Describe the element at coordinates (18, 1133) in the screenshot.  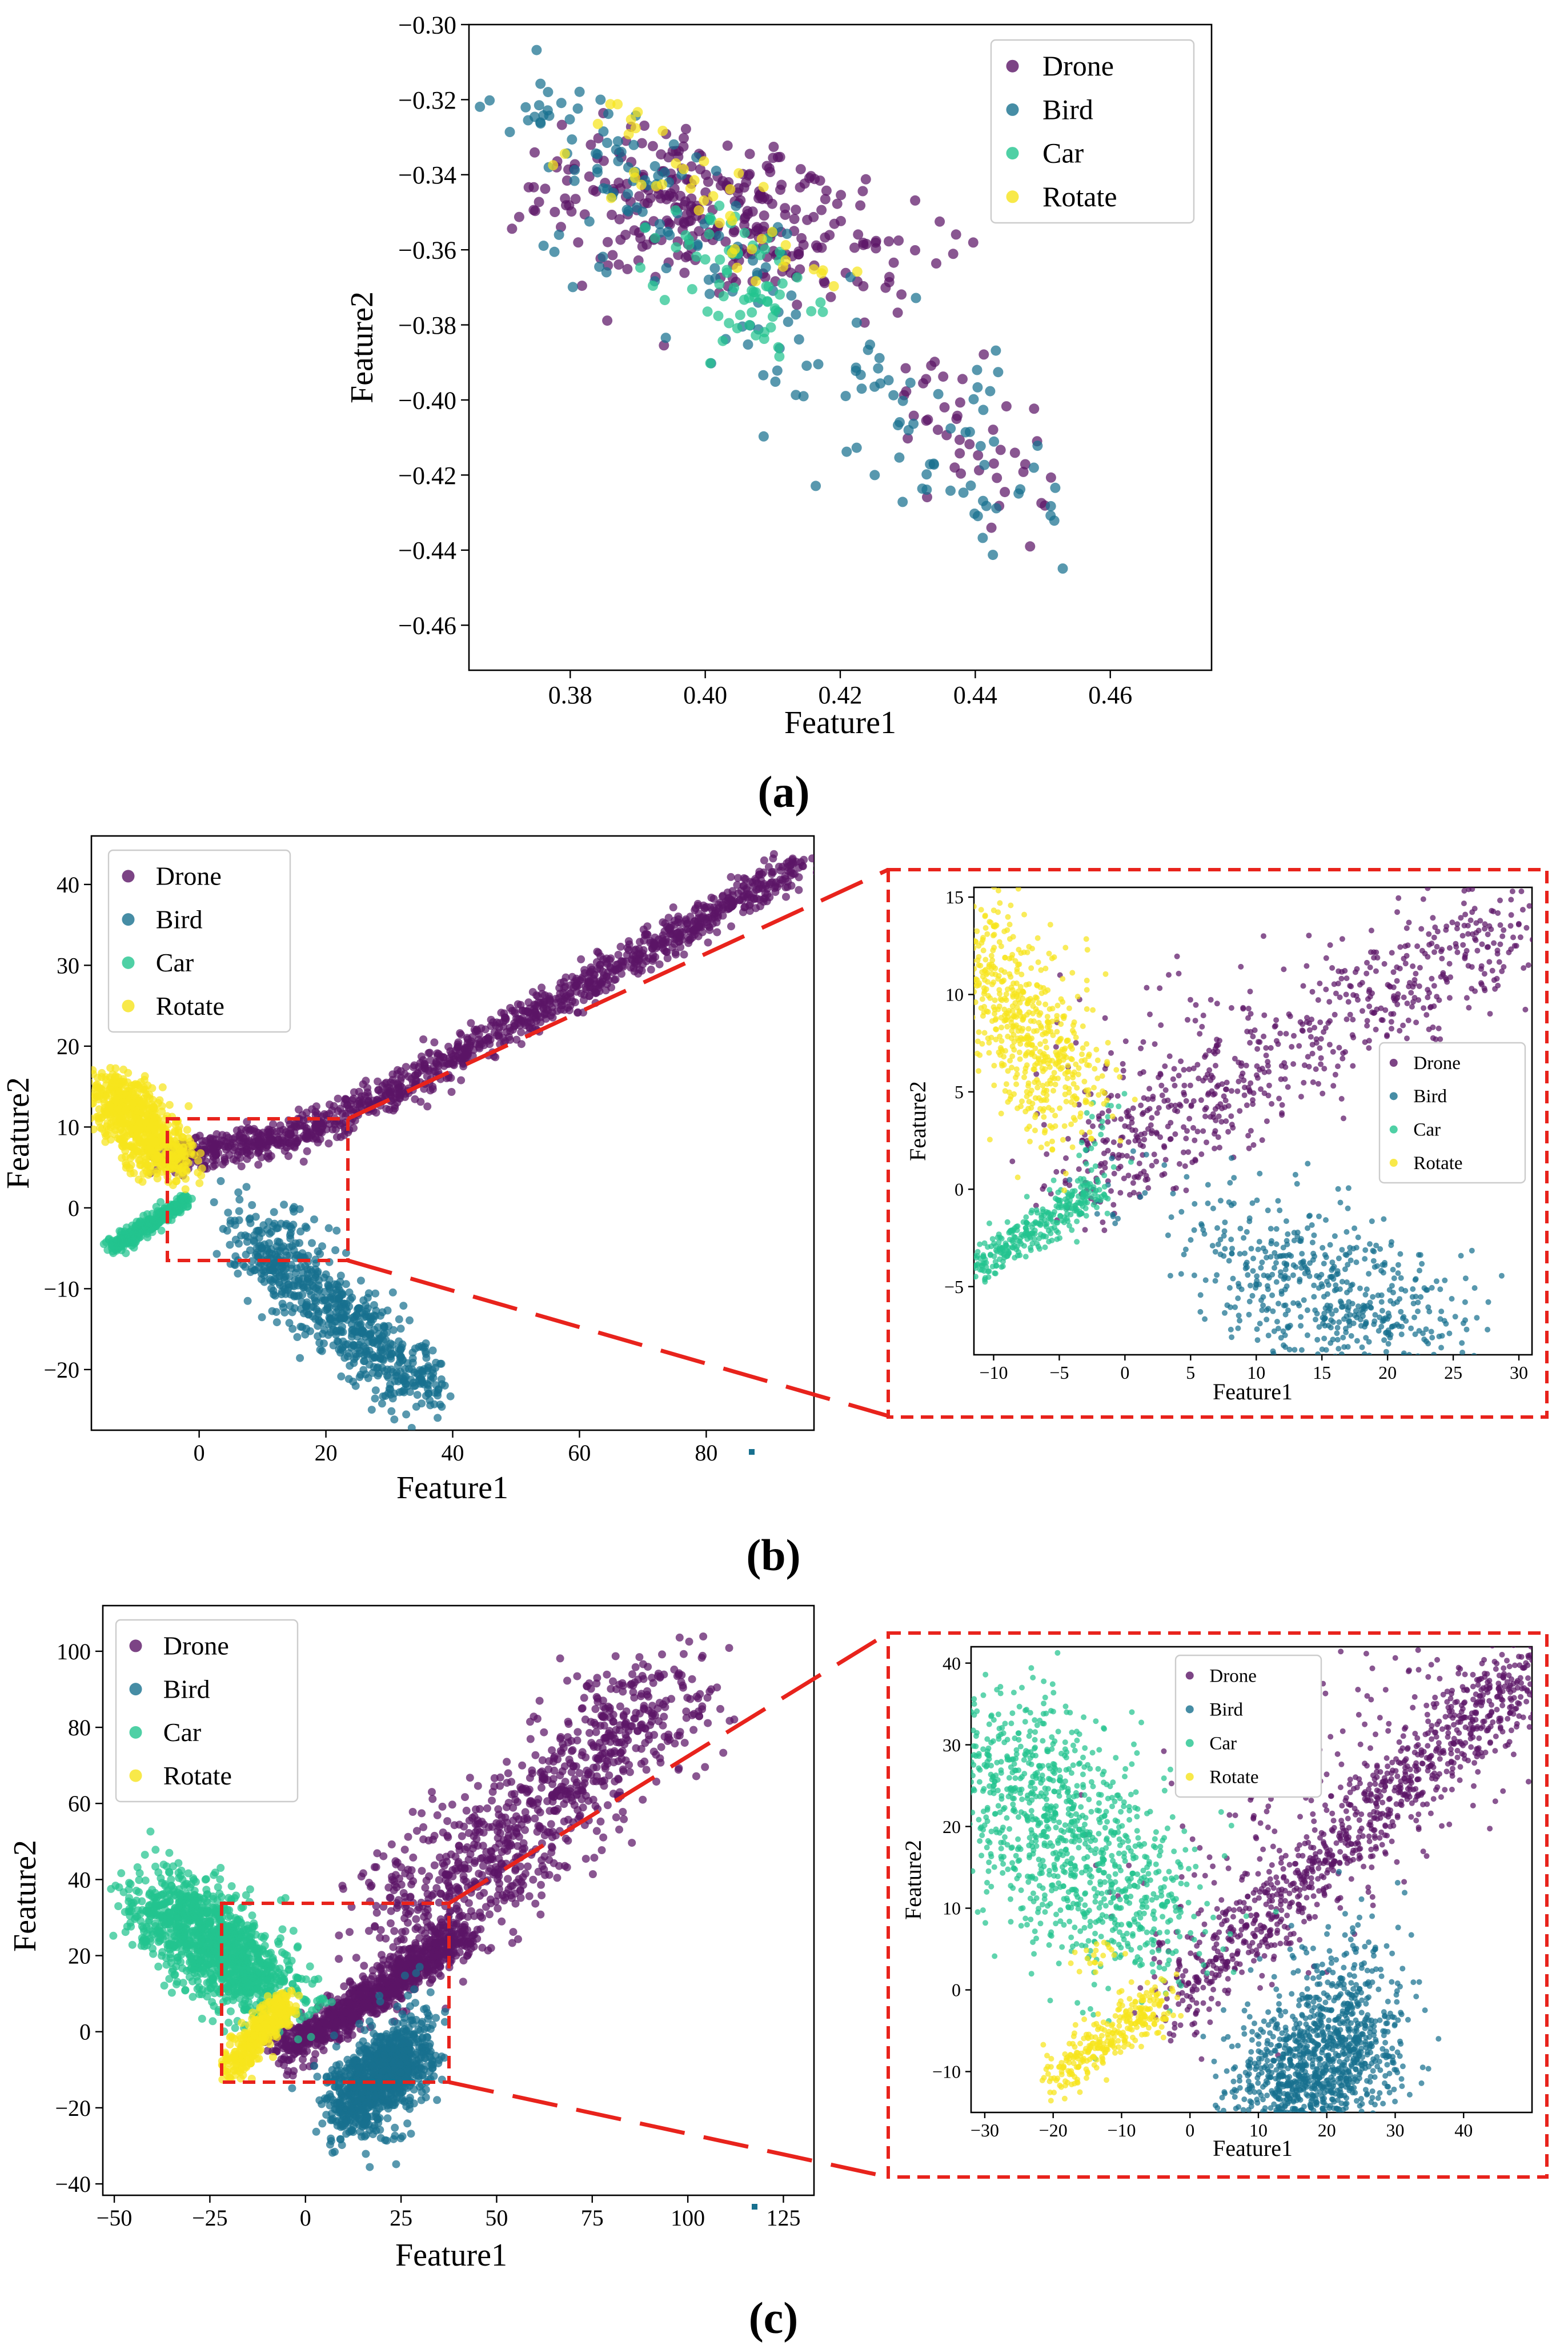
I see `panel-b-ylabel: Feature2` at that location.